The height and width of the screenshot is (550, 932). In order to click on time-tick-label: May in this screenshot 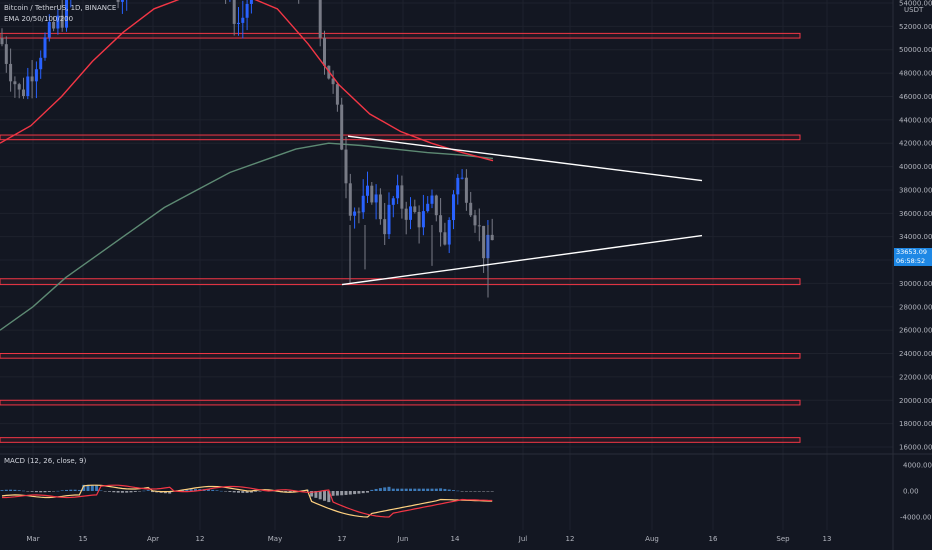, I will do `click(275, 539)`.